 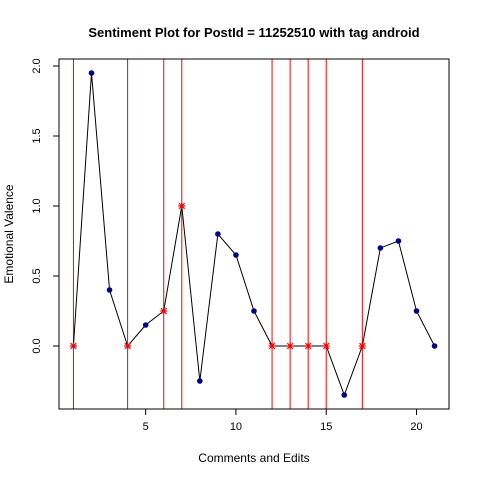 What do you see at coordinates (253, 458) in the screenshot?
I see `x-axis-label: Comments and Edits` at bounding box center [253, 458].